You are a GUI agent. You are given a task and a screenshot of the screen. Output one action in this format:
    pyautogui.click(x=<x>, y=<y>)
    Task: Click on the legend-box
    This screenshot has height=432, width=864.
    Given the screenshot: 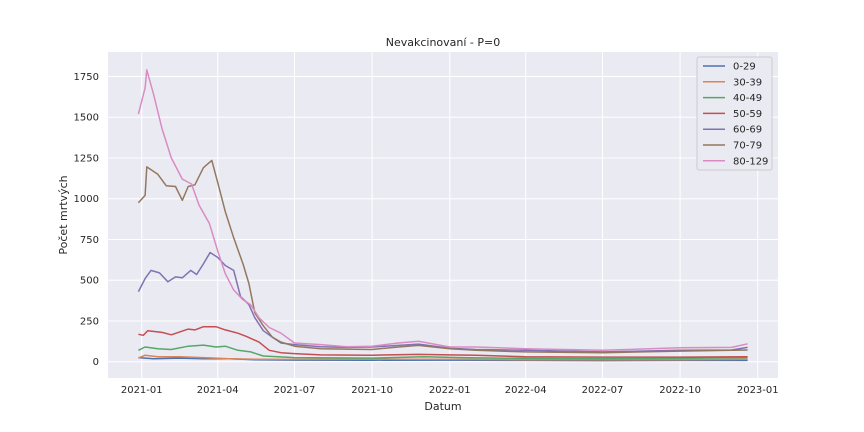 What is the action you would take?
    pyautogui.click(x=734, y=113)
    